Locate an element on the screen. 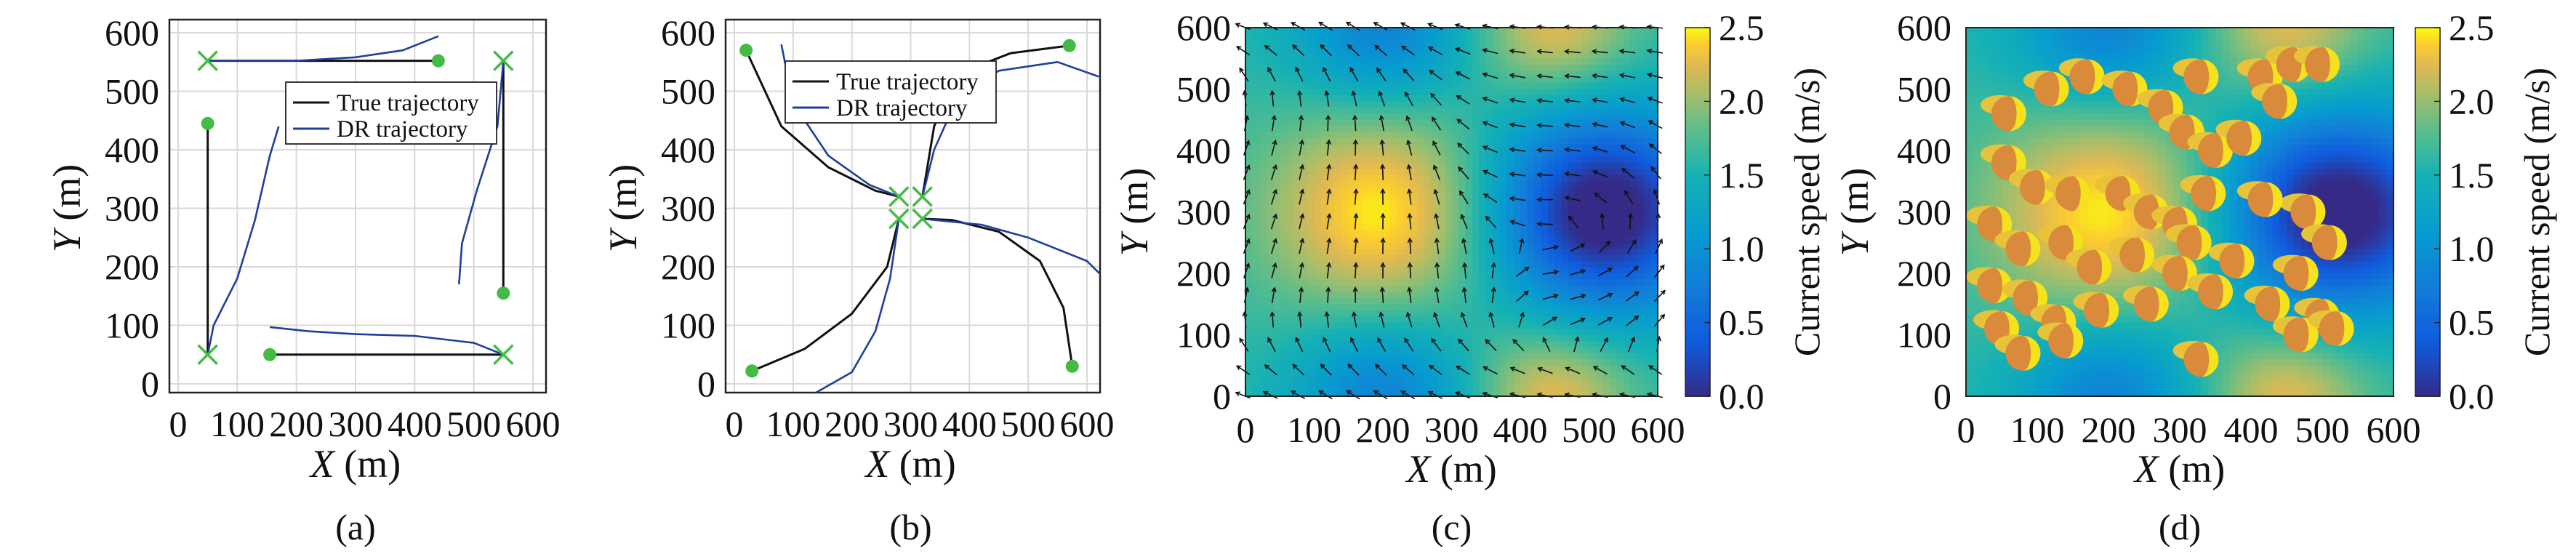 This screenshot has height=554, width=2576. heatmap is located at coordinates (1451, 212).